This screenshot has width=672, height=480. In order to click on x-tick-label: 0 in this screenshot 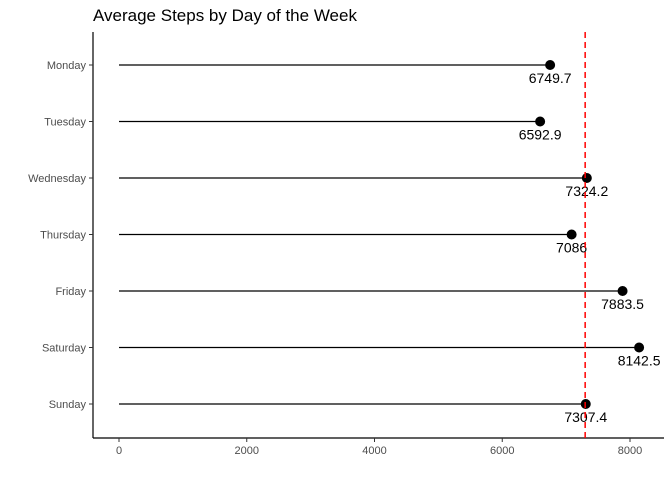, I will do `click(119, 451)`.